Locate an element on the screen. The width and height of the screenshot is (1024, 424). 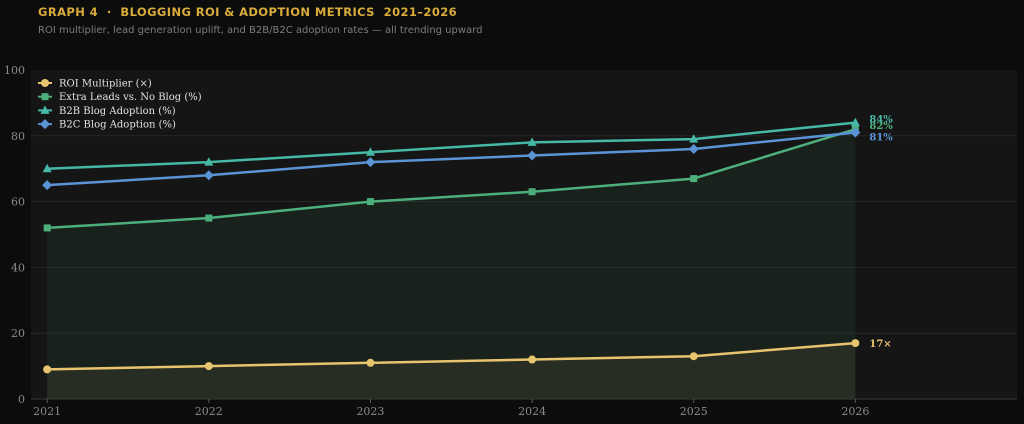
x-tick-label: 2021 is located at coordinates (47, 411).